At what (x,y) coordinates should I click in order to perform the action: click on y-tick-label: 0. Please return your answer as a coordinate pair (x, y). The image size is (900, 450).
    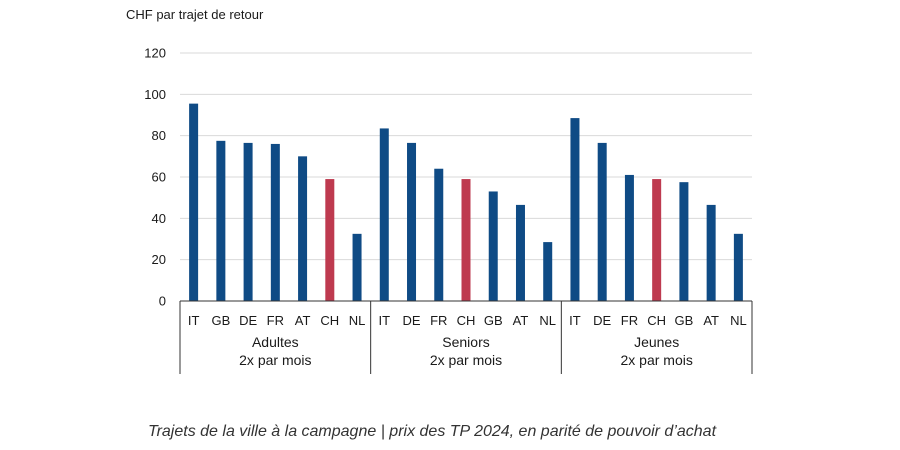
    Looking at the image, I should click on (162, 301).